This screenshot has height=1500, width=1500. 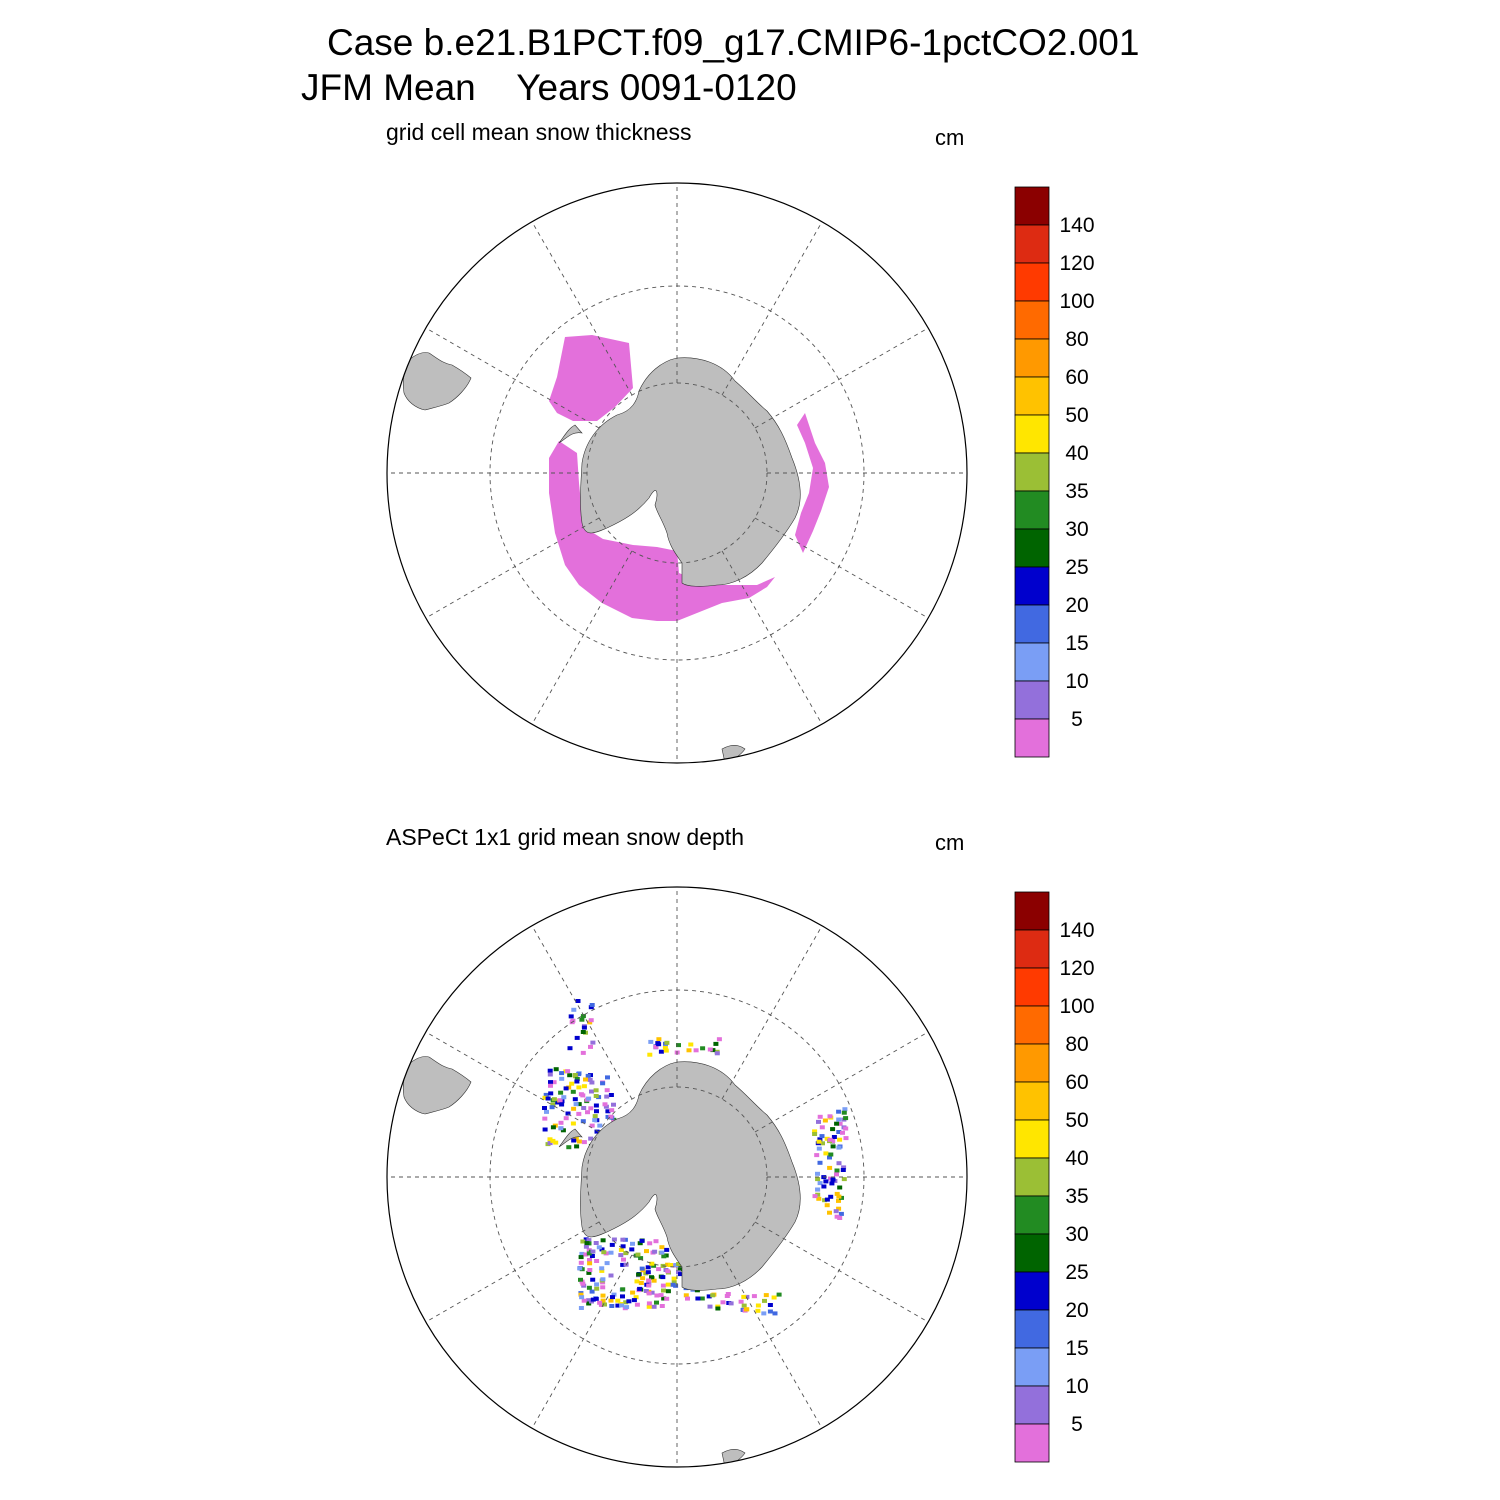 What do you see at coordinates (1076, 529) in the screenshot?
I see `colorbar-tick-label: 30` at bounding box center [1076, 529].